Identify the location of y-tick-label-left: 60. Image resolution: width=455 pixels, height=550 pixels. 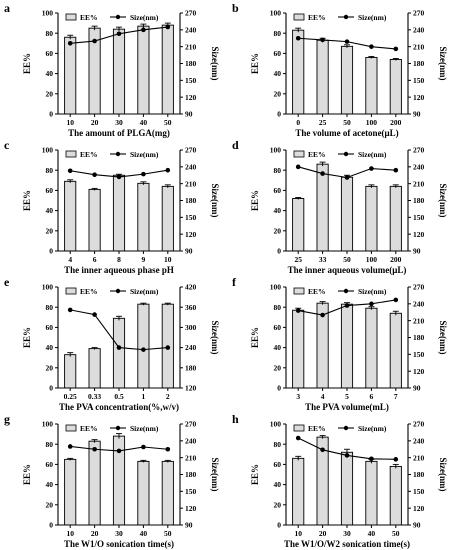
(278, 190).